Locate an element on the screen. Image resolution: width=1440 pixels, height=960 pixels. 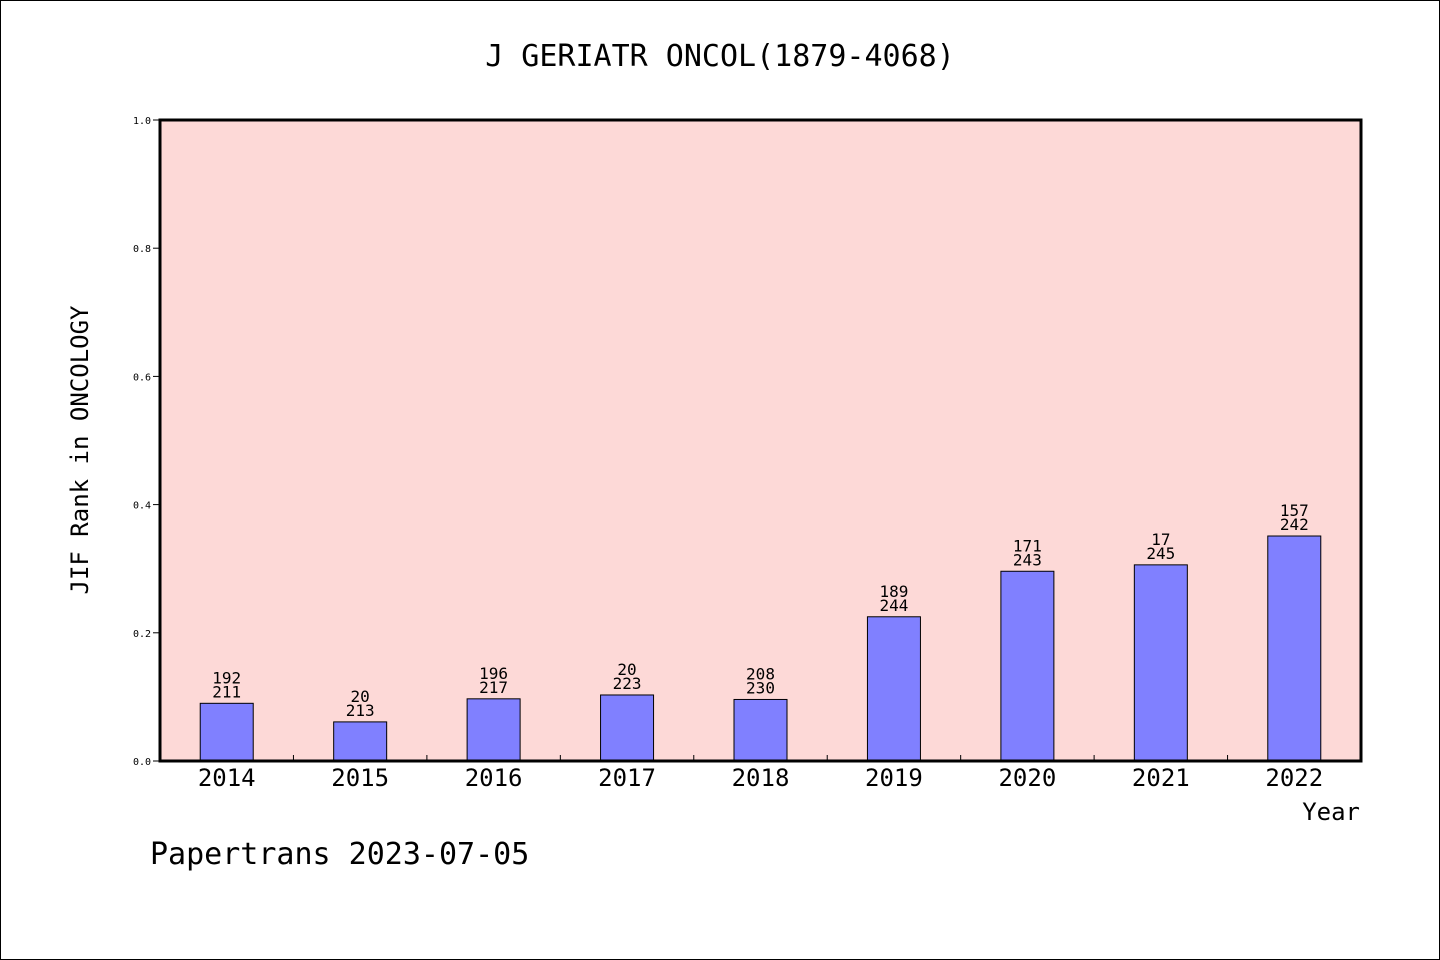
y-tick-label: 1.0 is located at coordinates (142, 121).